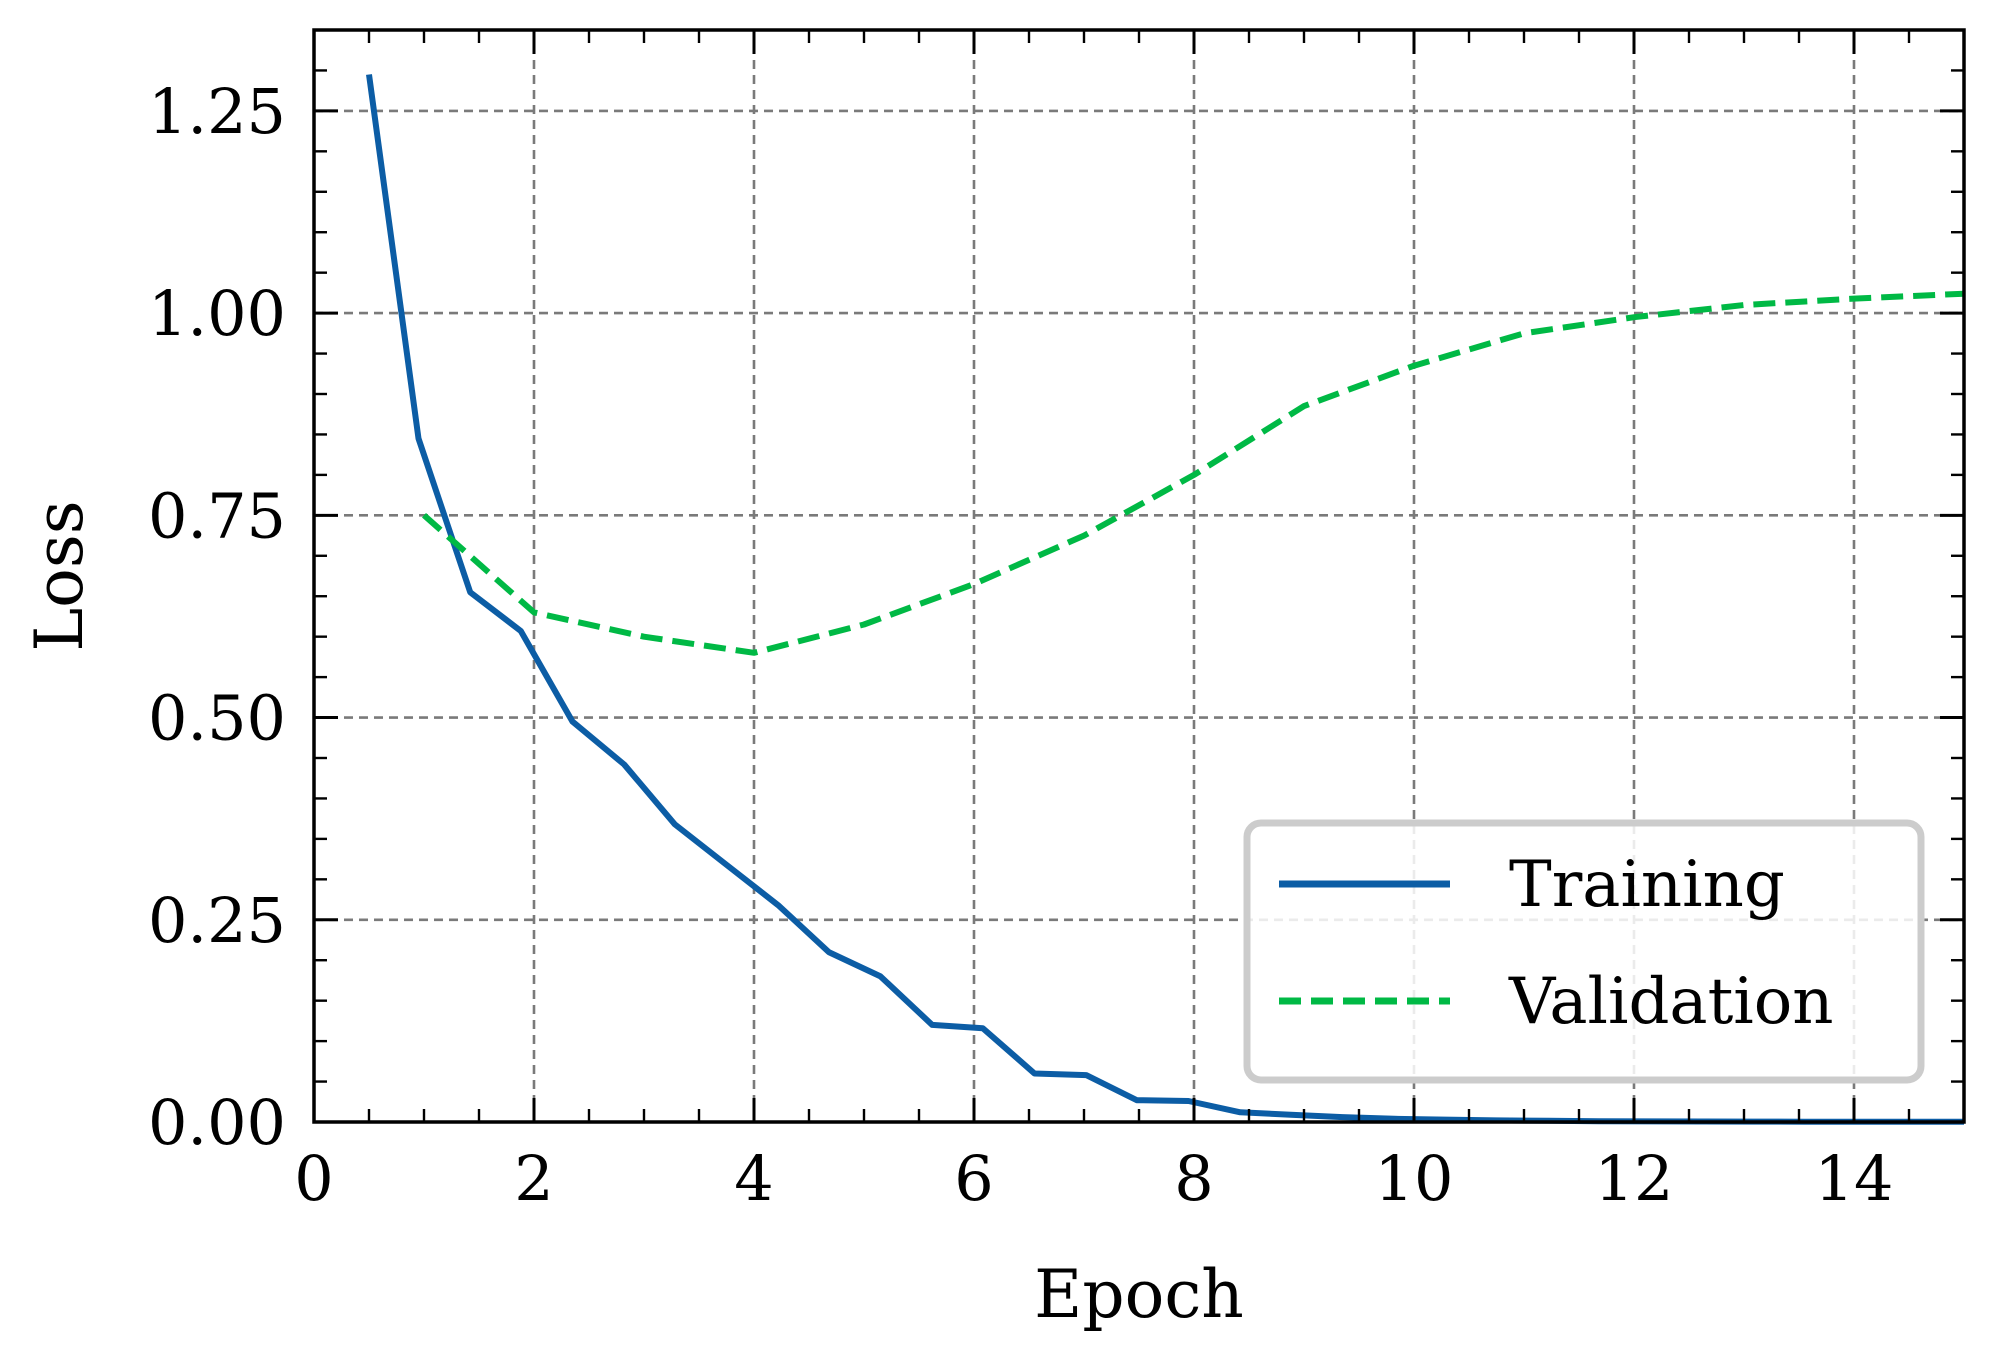 The height and width of the screenshot is (1360, 1989). I want to click on x-tick-label: 10, so click(1414, 1178).